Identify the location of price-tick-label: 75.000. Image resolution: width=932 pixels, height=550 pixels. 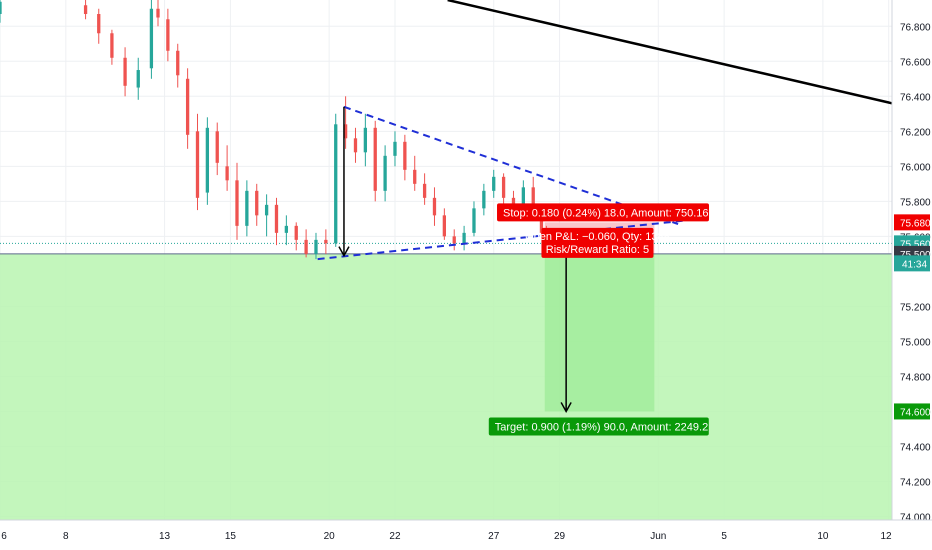
(915, 342).